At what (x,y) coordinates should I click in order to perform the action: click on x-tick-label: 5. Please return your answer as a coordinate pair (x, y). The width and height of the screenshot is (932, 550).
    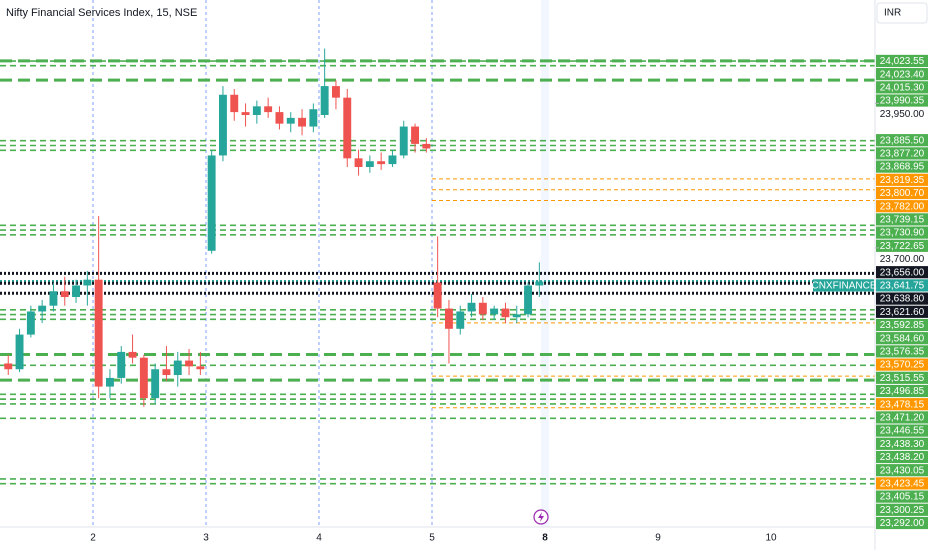
    Looking at the image, I should click on (432, 538).